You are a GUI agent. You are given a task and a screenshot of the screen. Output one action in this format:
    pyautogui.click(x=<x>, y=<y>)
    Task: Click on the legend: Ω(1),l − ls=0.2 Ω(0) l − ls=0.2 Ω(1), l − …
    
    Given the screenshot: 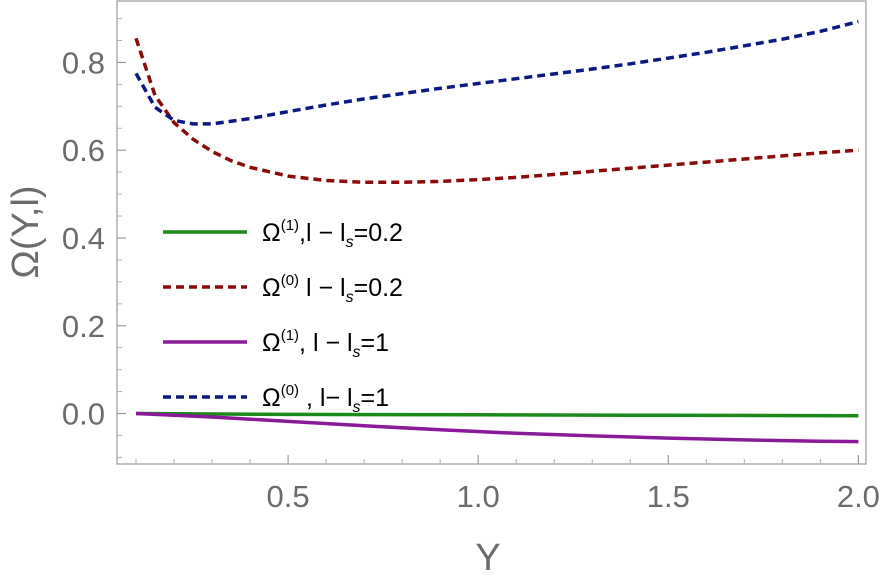 What is the action you would take?
    pyautogui.click(x=283, y=316)
    